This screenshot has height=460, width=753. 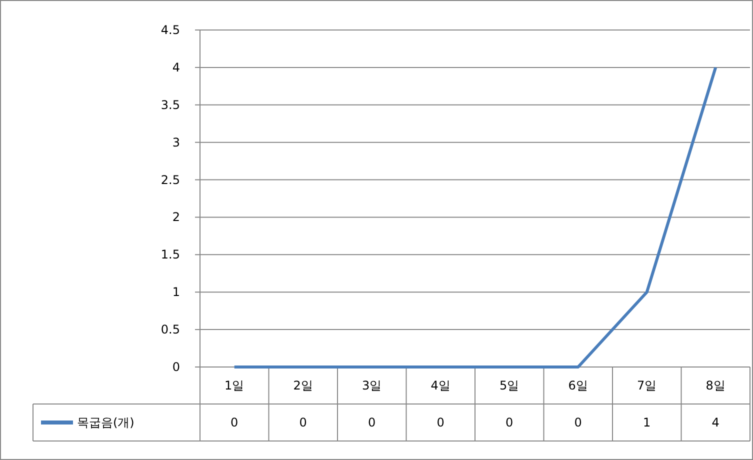 I want to click on category: 2일, so click(x=303, y=385).